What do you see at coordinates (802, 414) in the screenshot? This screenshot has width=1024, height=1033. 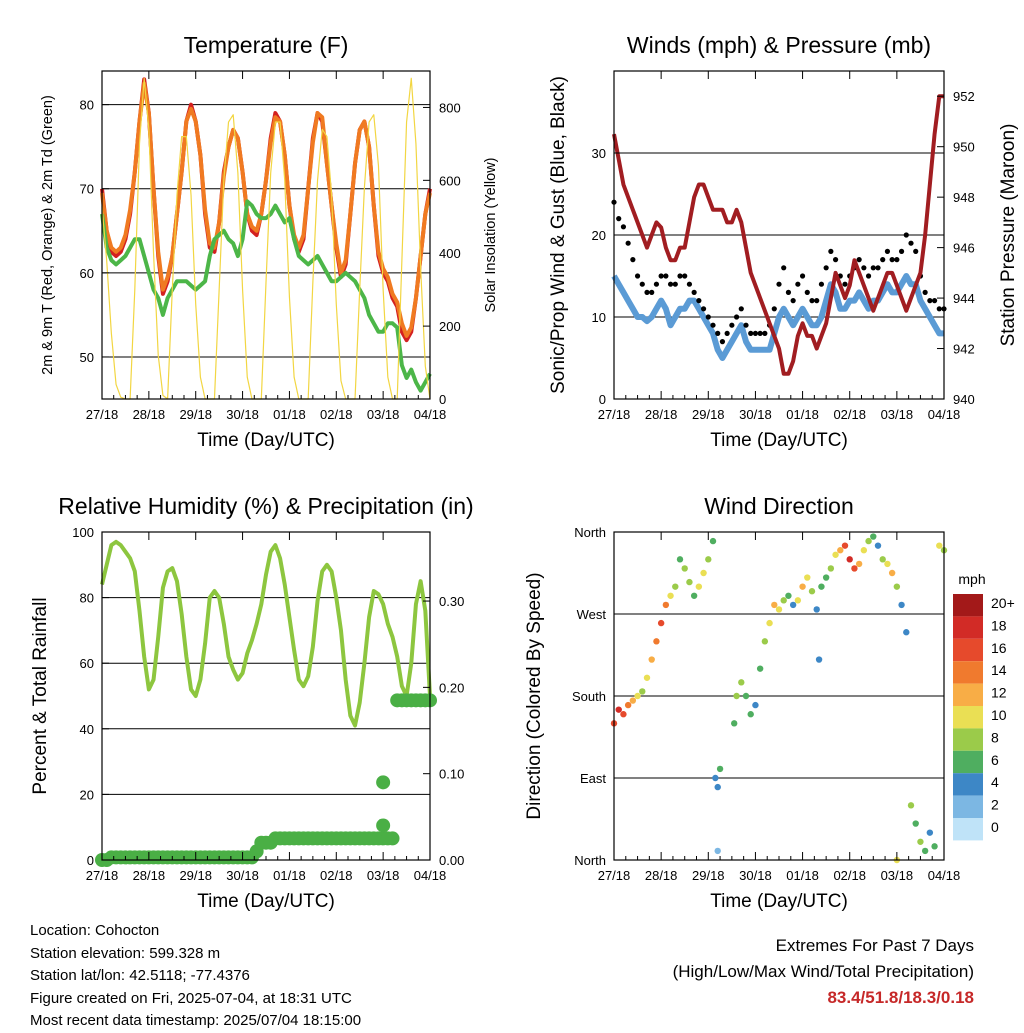 I see `winds-pressure-xtick-label: 01/18` at bounding box center [802, 414].